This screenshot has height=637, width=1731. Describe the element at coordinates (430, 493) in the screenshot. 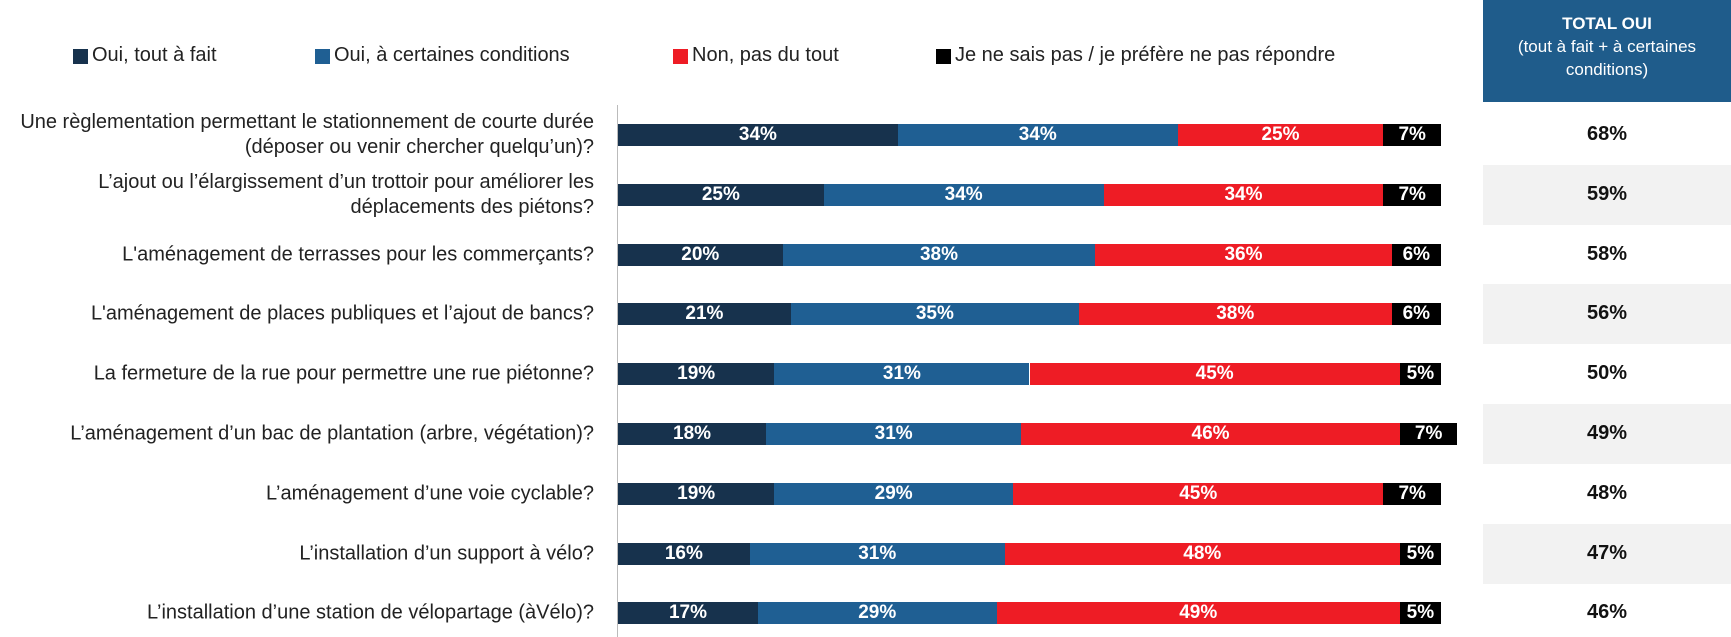

I see `category-label: L’aménagement d’une voie cyclable?` at that location.